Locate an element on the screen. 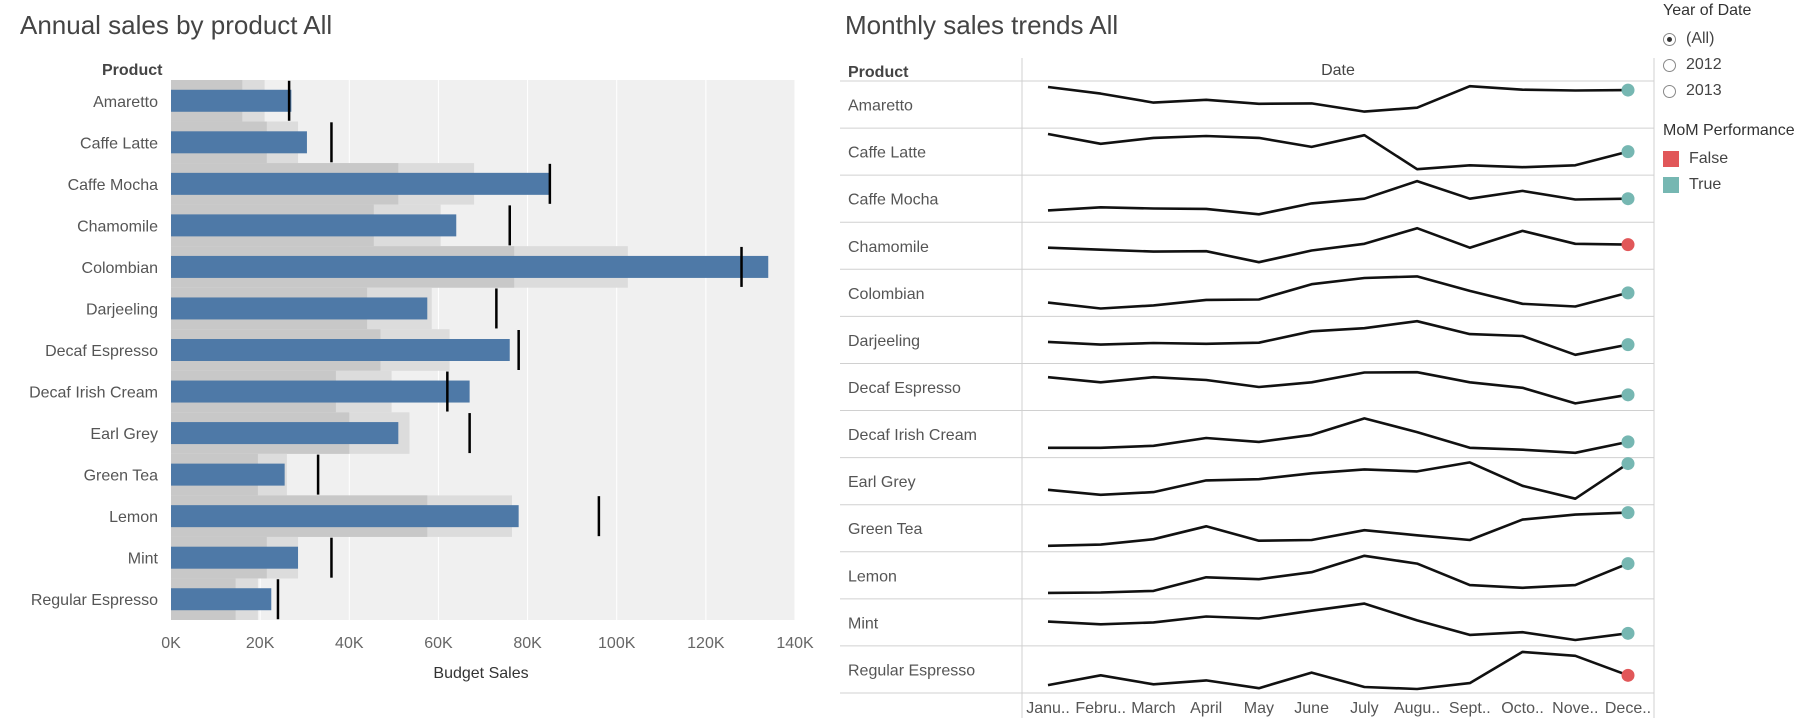 The image size is (1817, 720). x-tick-label: 40K is located at coordinates (349, 643).